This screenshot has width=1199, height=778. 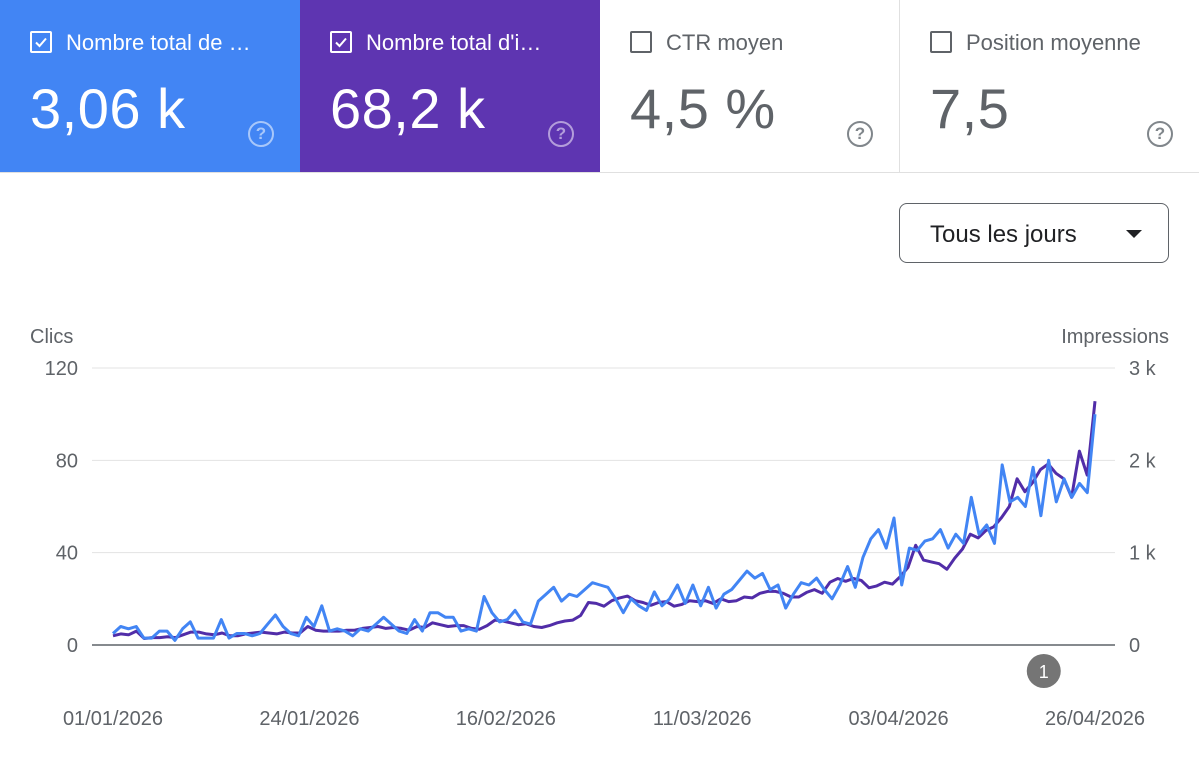 I want to click on metric-value: 68,2 k, so click(x=408, y=108).